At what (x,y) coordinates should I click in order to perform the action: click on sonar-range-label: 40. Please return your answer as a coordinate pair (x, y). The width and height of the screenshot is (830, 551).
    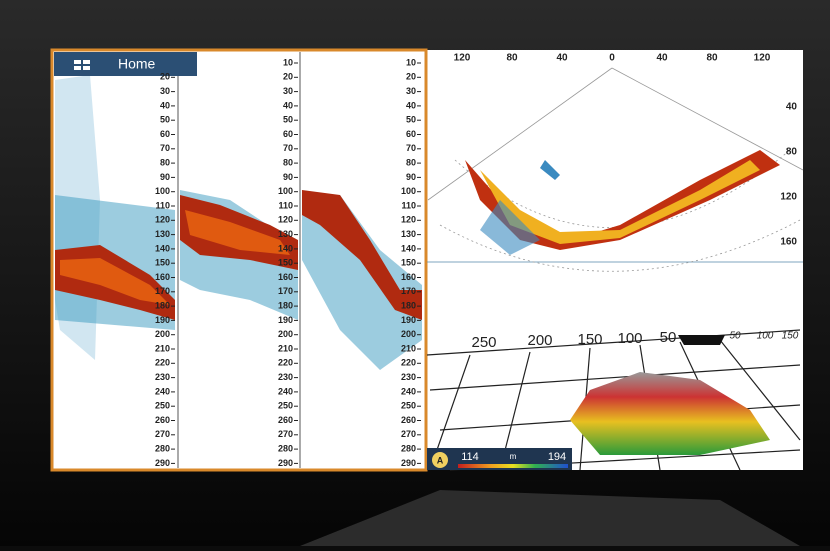
    Looking at the image, I should click on (562, 58).